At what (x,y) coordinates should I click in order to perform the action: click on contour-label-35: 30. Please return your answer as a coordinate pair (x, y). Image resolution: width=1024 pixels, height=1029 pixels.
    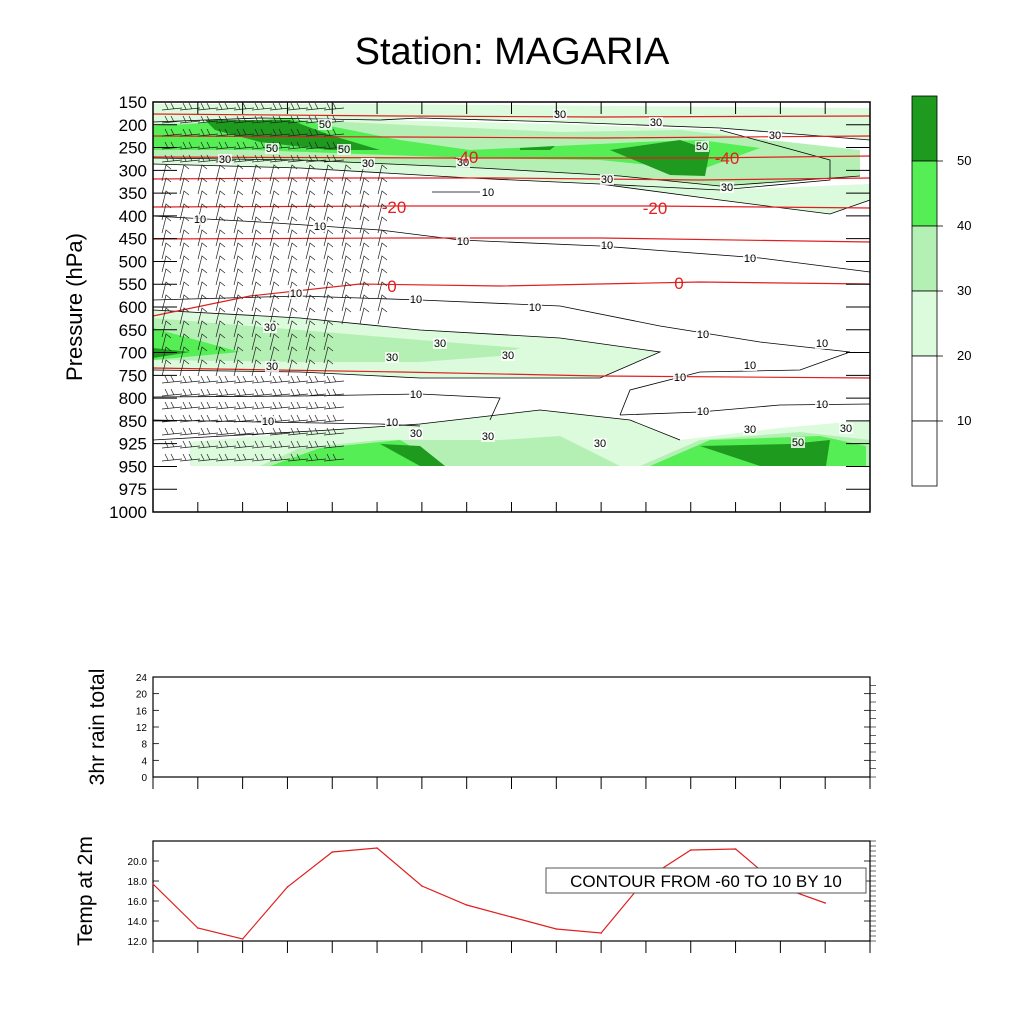
    Looking at the image, I should click on (416, 434).